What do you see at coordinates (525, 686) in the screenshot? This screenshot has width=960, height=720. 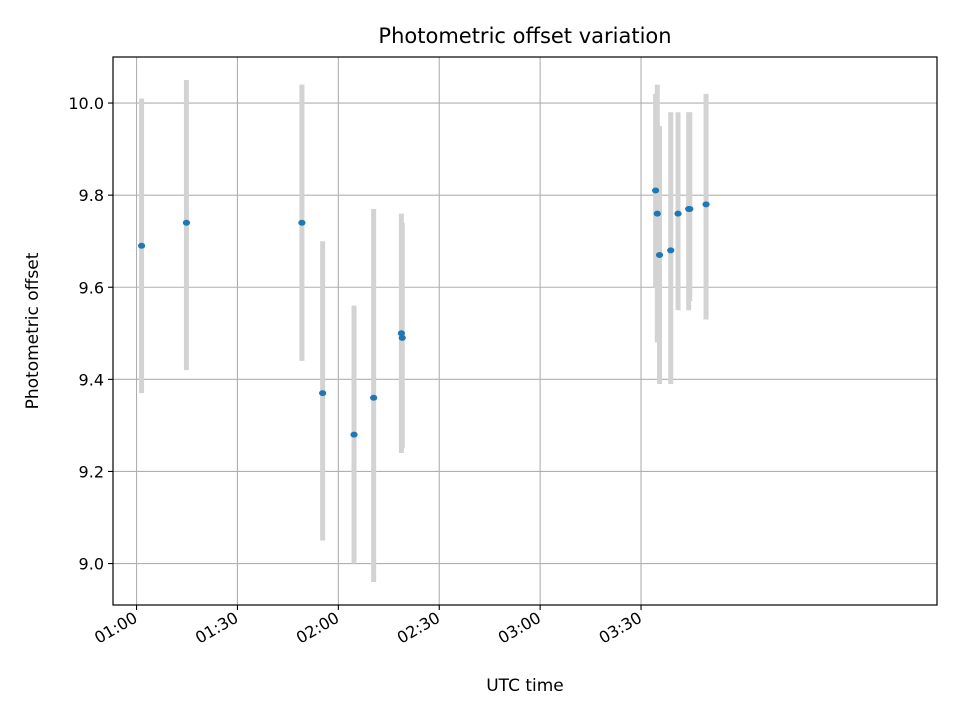 I see `x-axis-title: UTC time` at bounding box center [525, 686].